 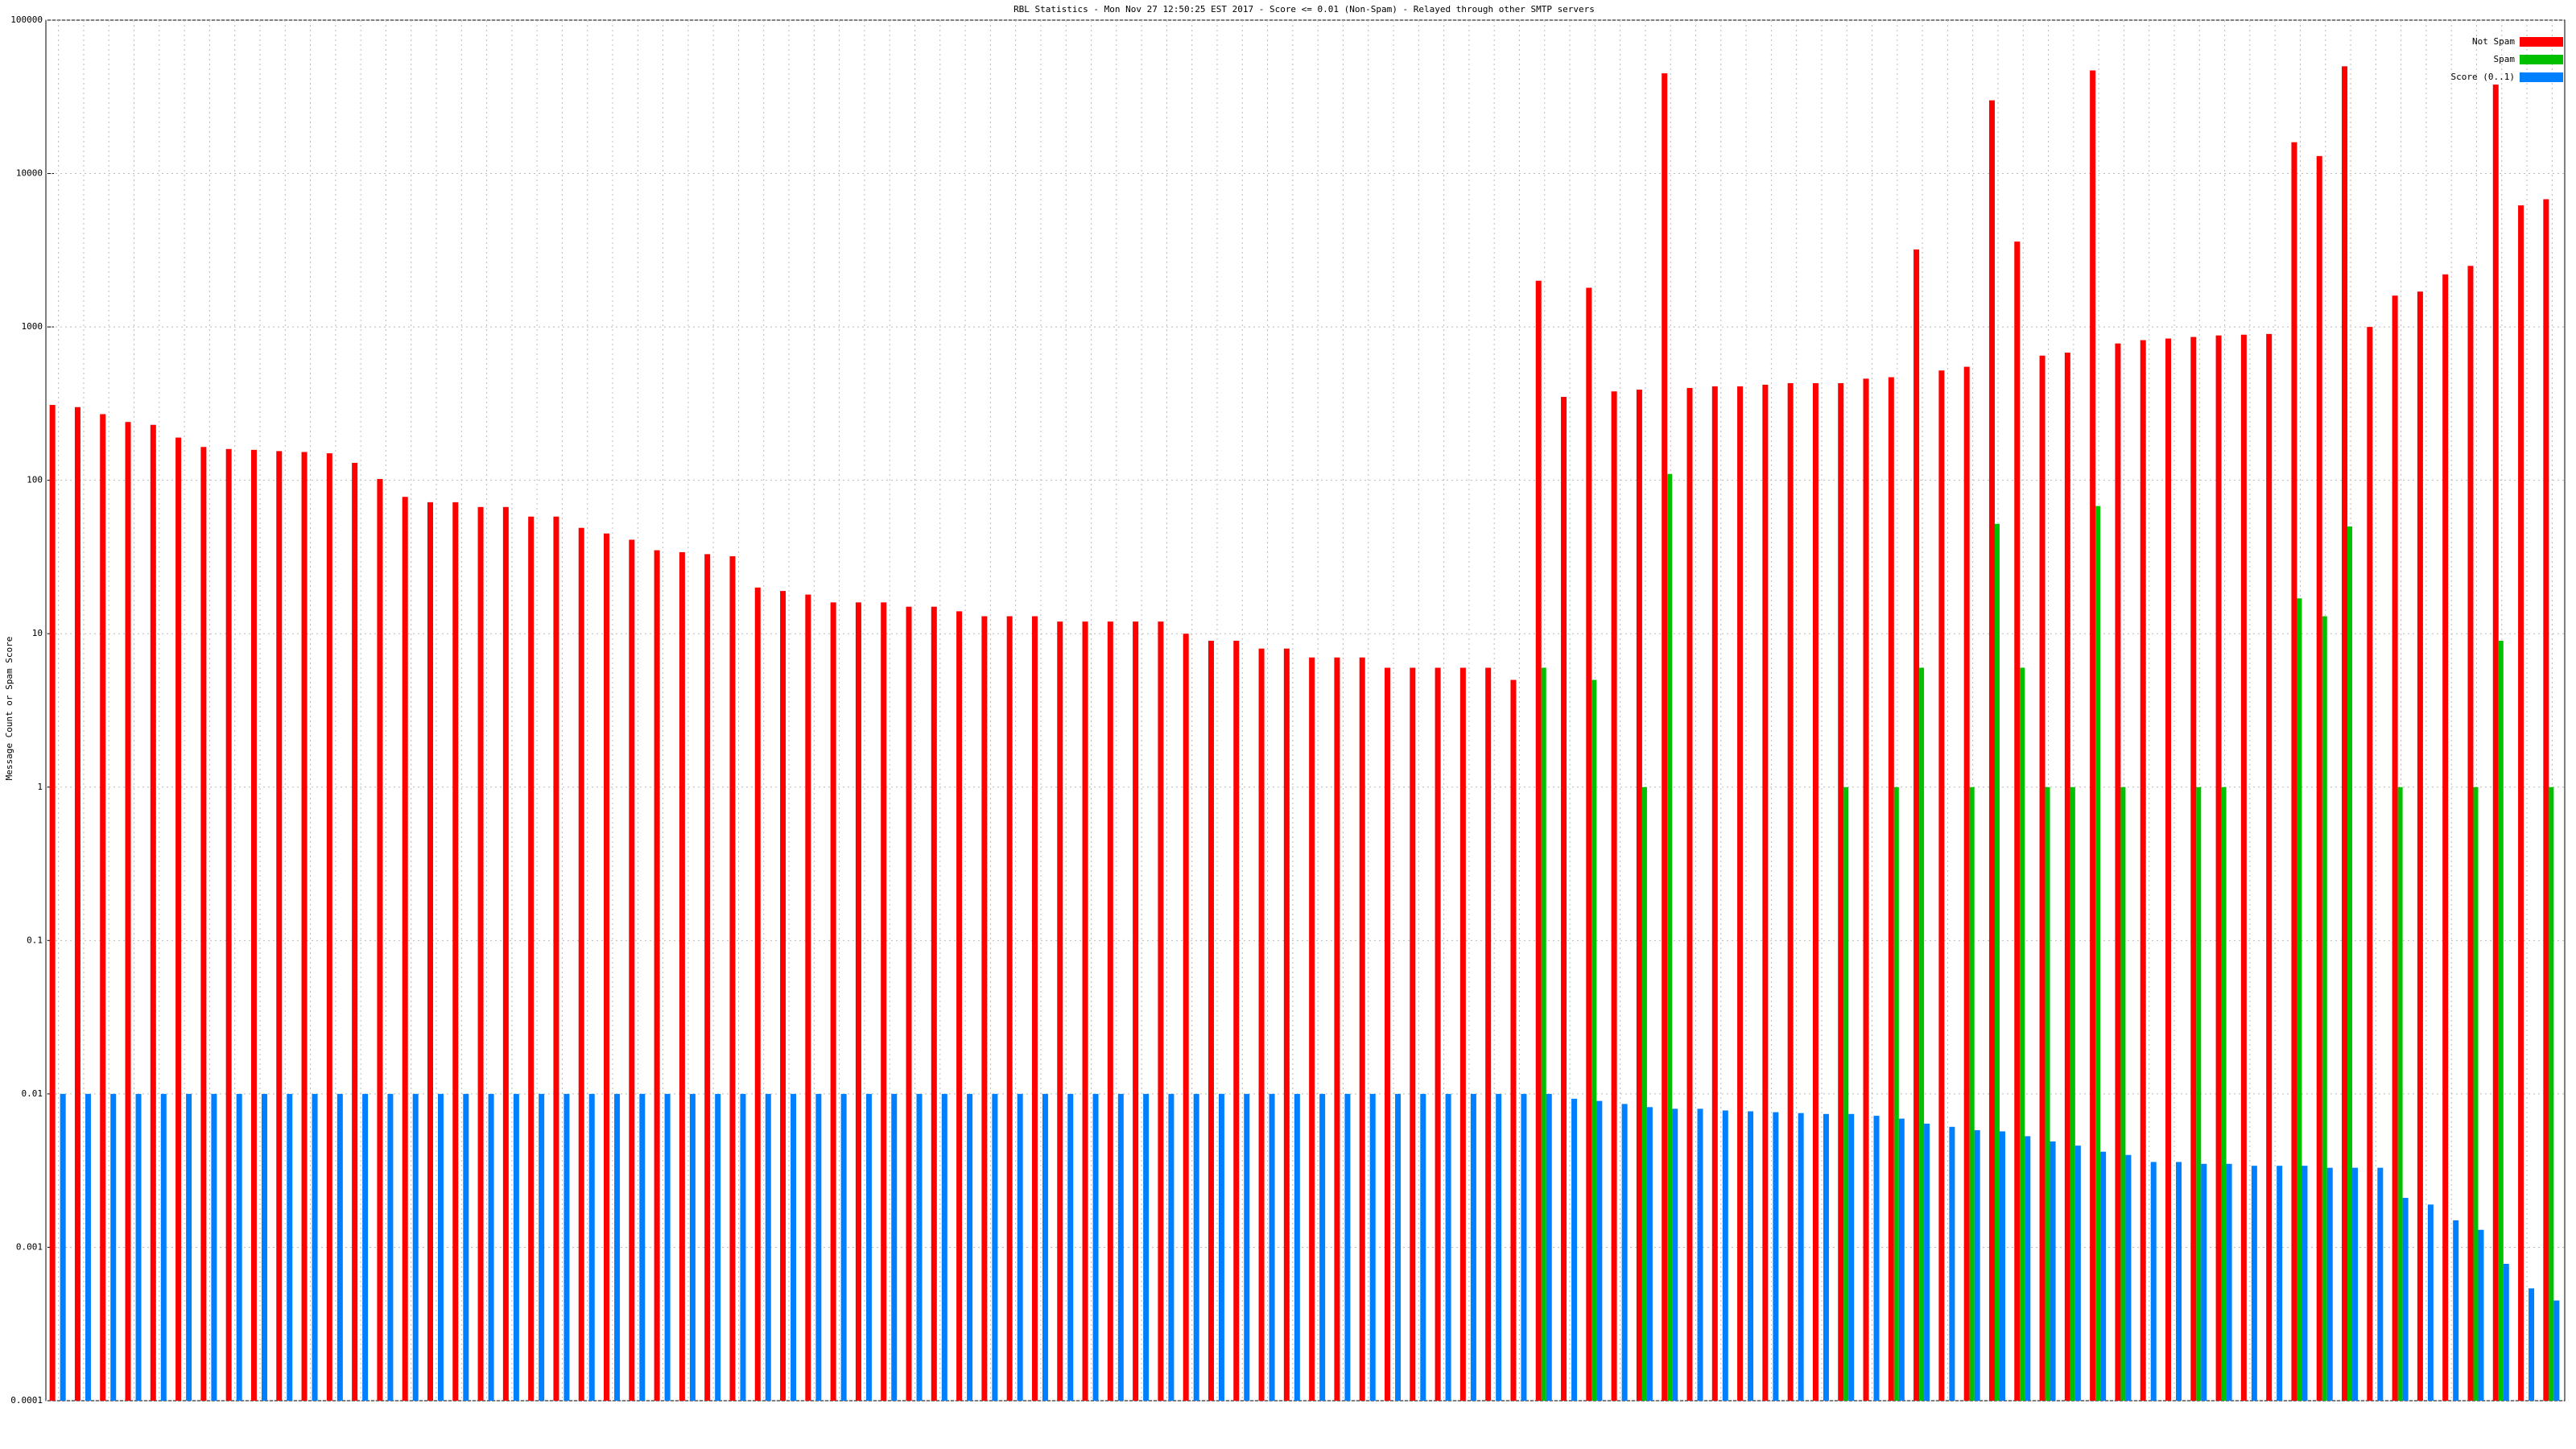 I want to click on y-tick-label: 0.01, so click(x=32, y=1093).